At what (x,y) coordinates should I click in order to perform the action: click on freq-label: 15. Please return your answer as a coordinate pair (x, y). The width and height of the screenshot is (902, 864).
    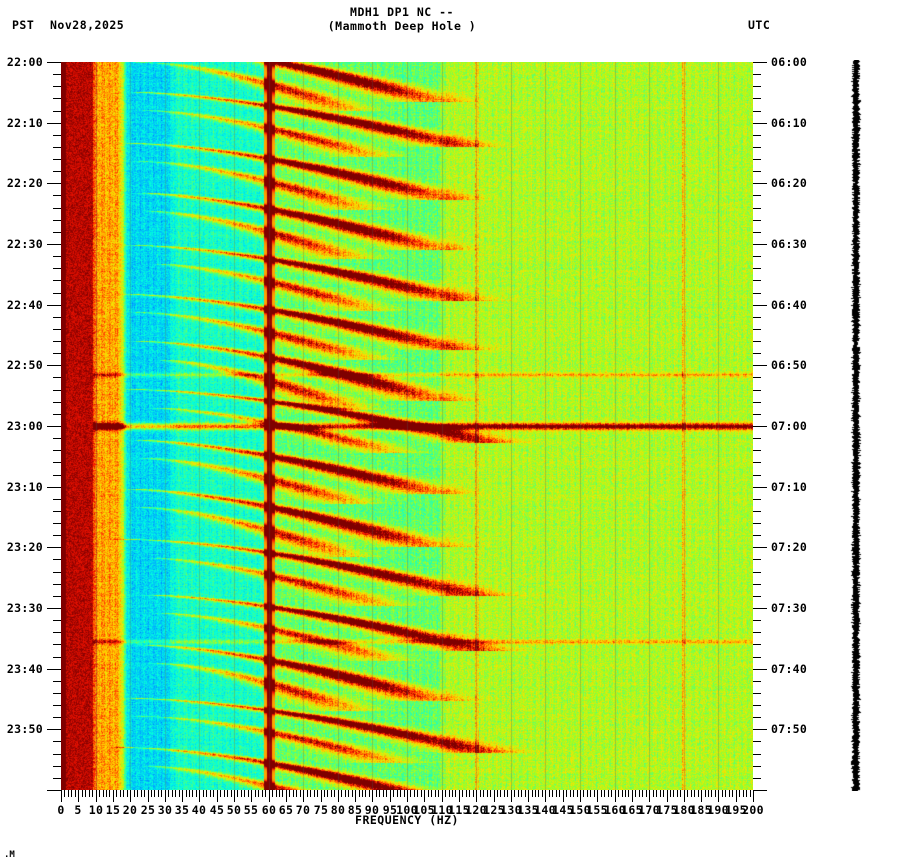
    Looking at the image, I should click on (113, 810).